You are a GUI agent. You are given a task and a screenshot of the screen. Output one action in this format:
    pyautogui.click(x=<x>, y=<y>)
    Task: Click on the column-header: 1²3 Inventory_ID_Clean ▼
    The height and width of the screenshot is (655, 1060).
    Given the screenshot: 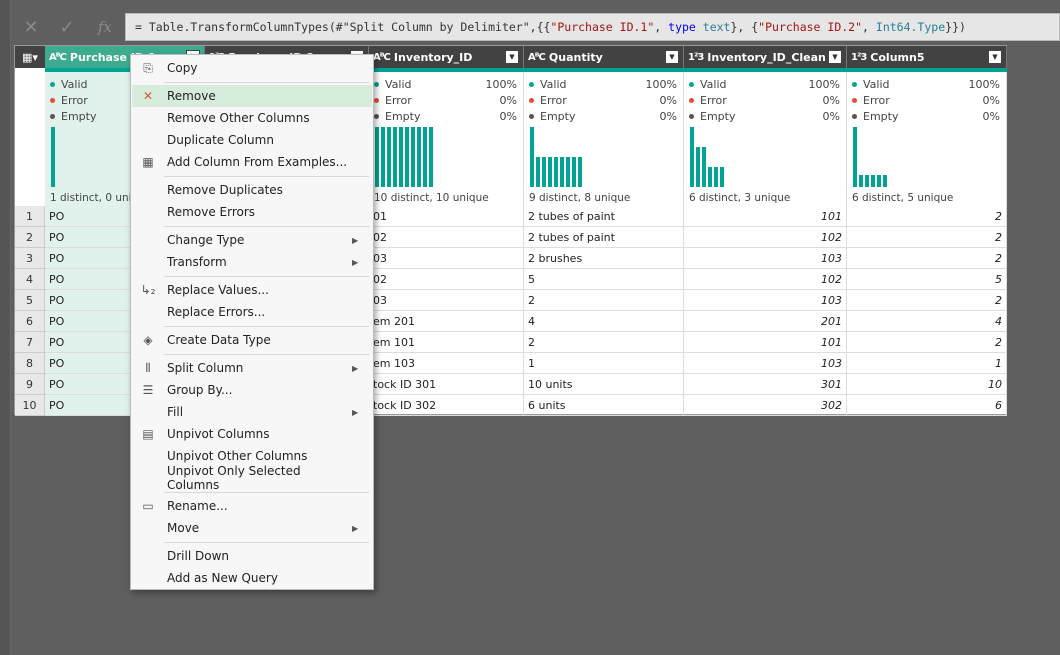 What is the action you would take?
    pyautogui.click(x=765, y=57)
    